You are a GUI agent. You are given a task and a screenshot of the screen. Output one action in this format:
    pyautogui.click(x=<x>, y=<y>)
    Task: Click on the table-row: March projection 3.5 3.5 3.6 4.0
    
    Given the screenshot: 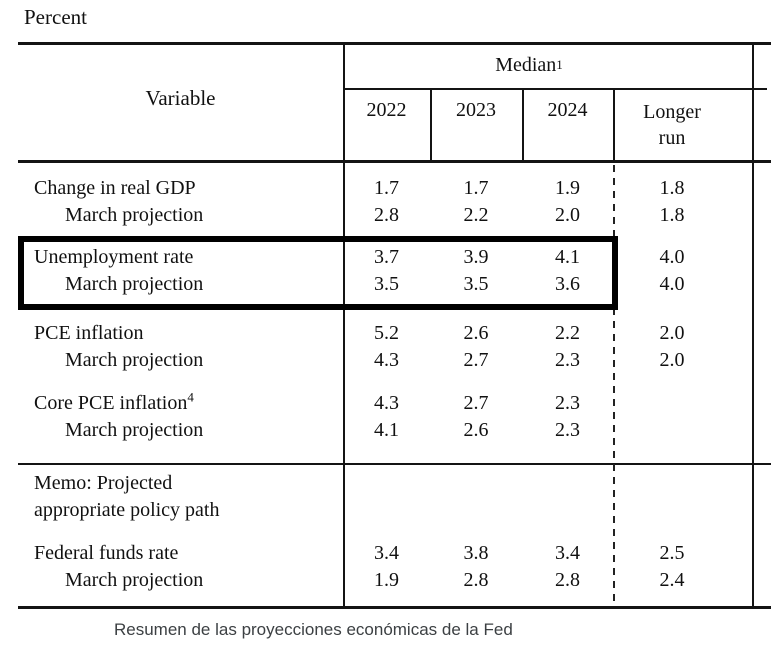 What is the action you would take?
    pyautogui.click(x=385, y=284)
    